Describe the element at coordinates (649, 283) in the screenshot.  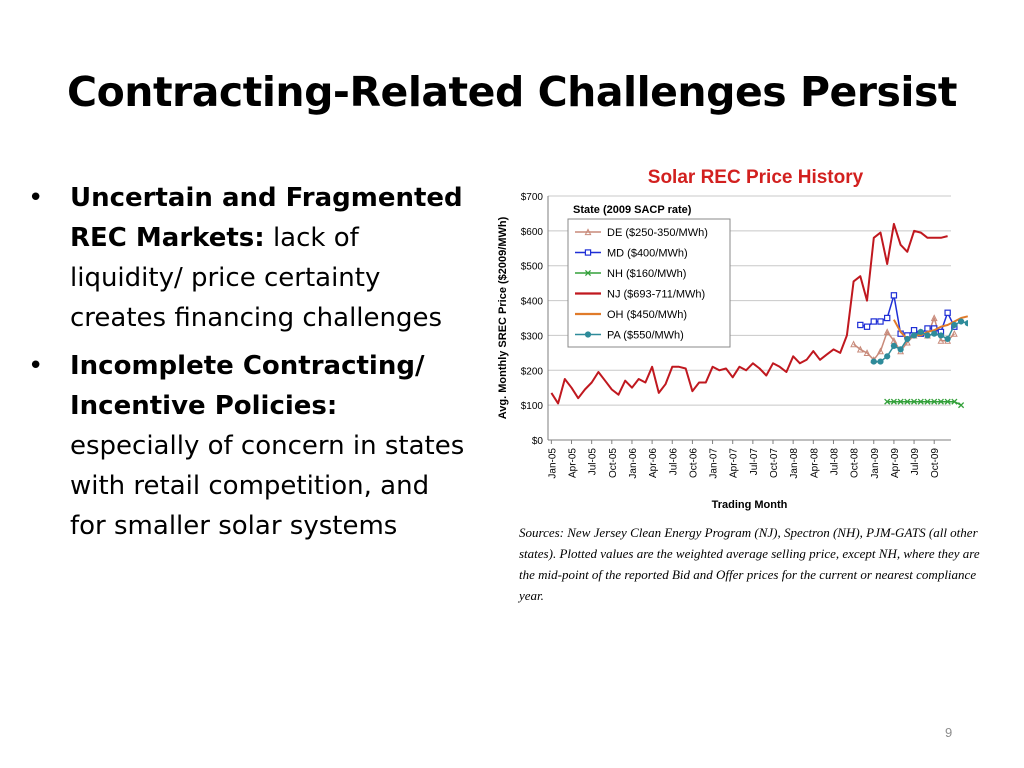
I see `legend-box` at that location.